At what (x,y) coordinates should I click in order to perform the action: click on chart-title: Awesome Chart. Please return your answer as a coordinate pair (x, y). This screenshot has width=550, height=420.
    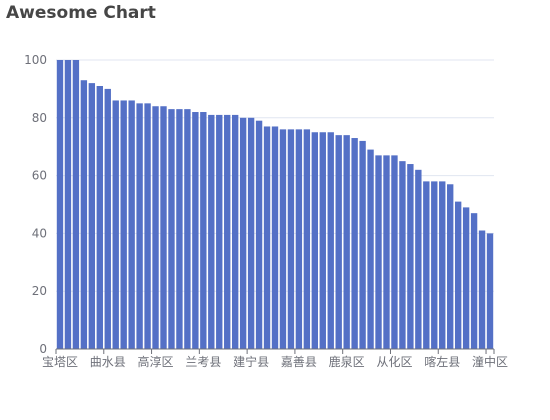
    Looking at the image, I should click on (81, 13).